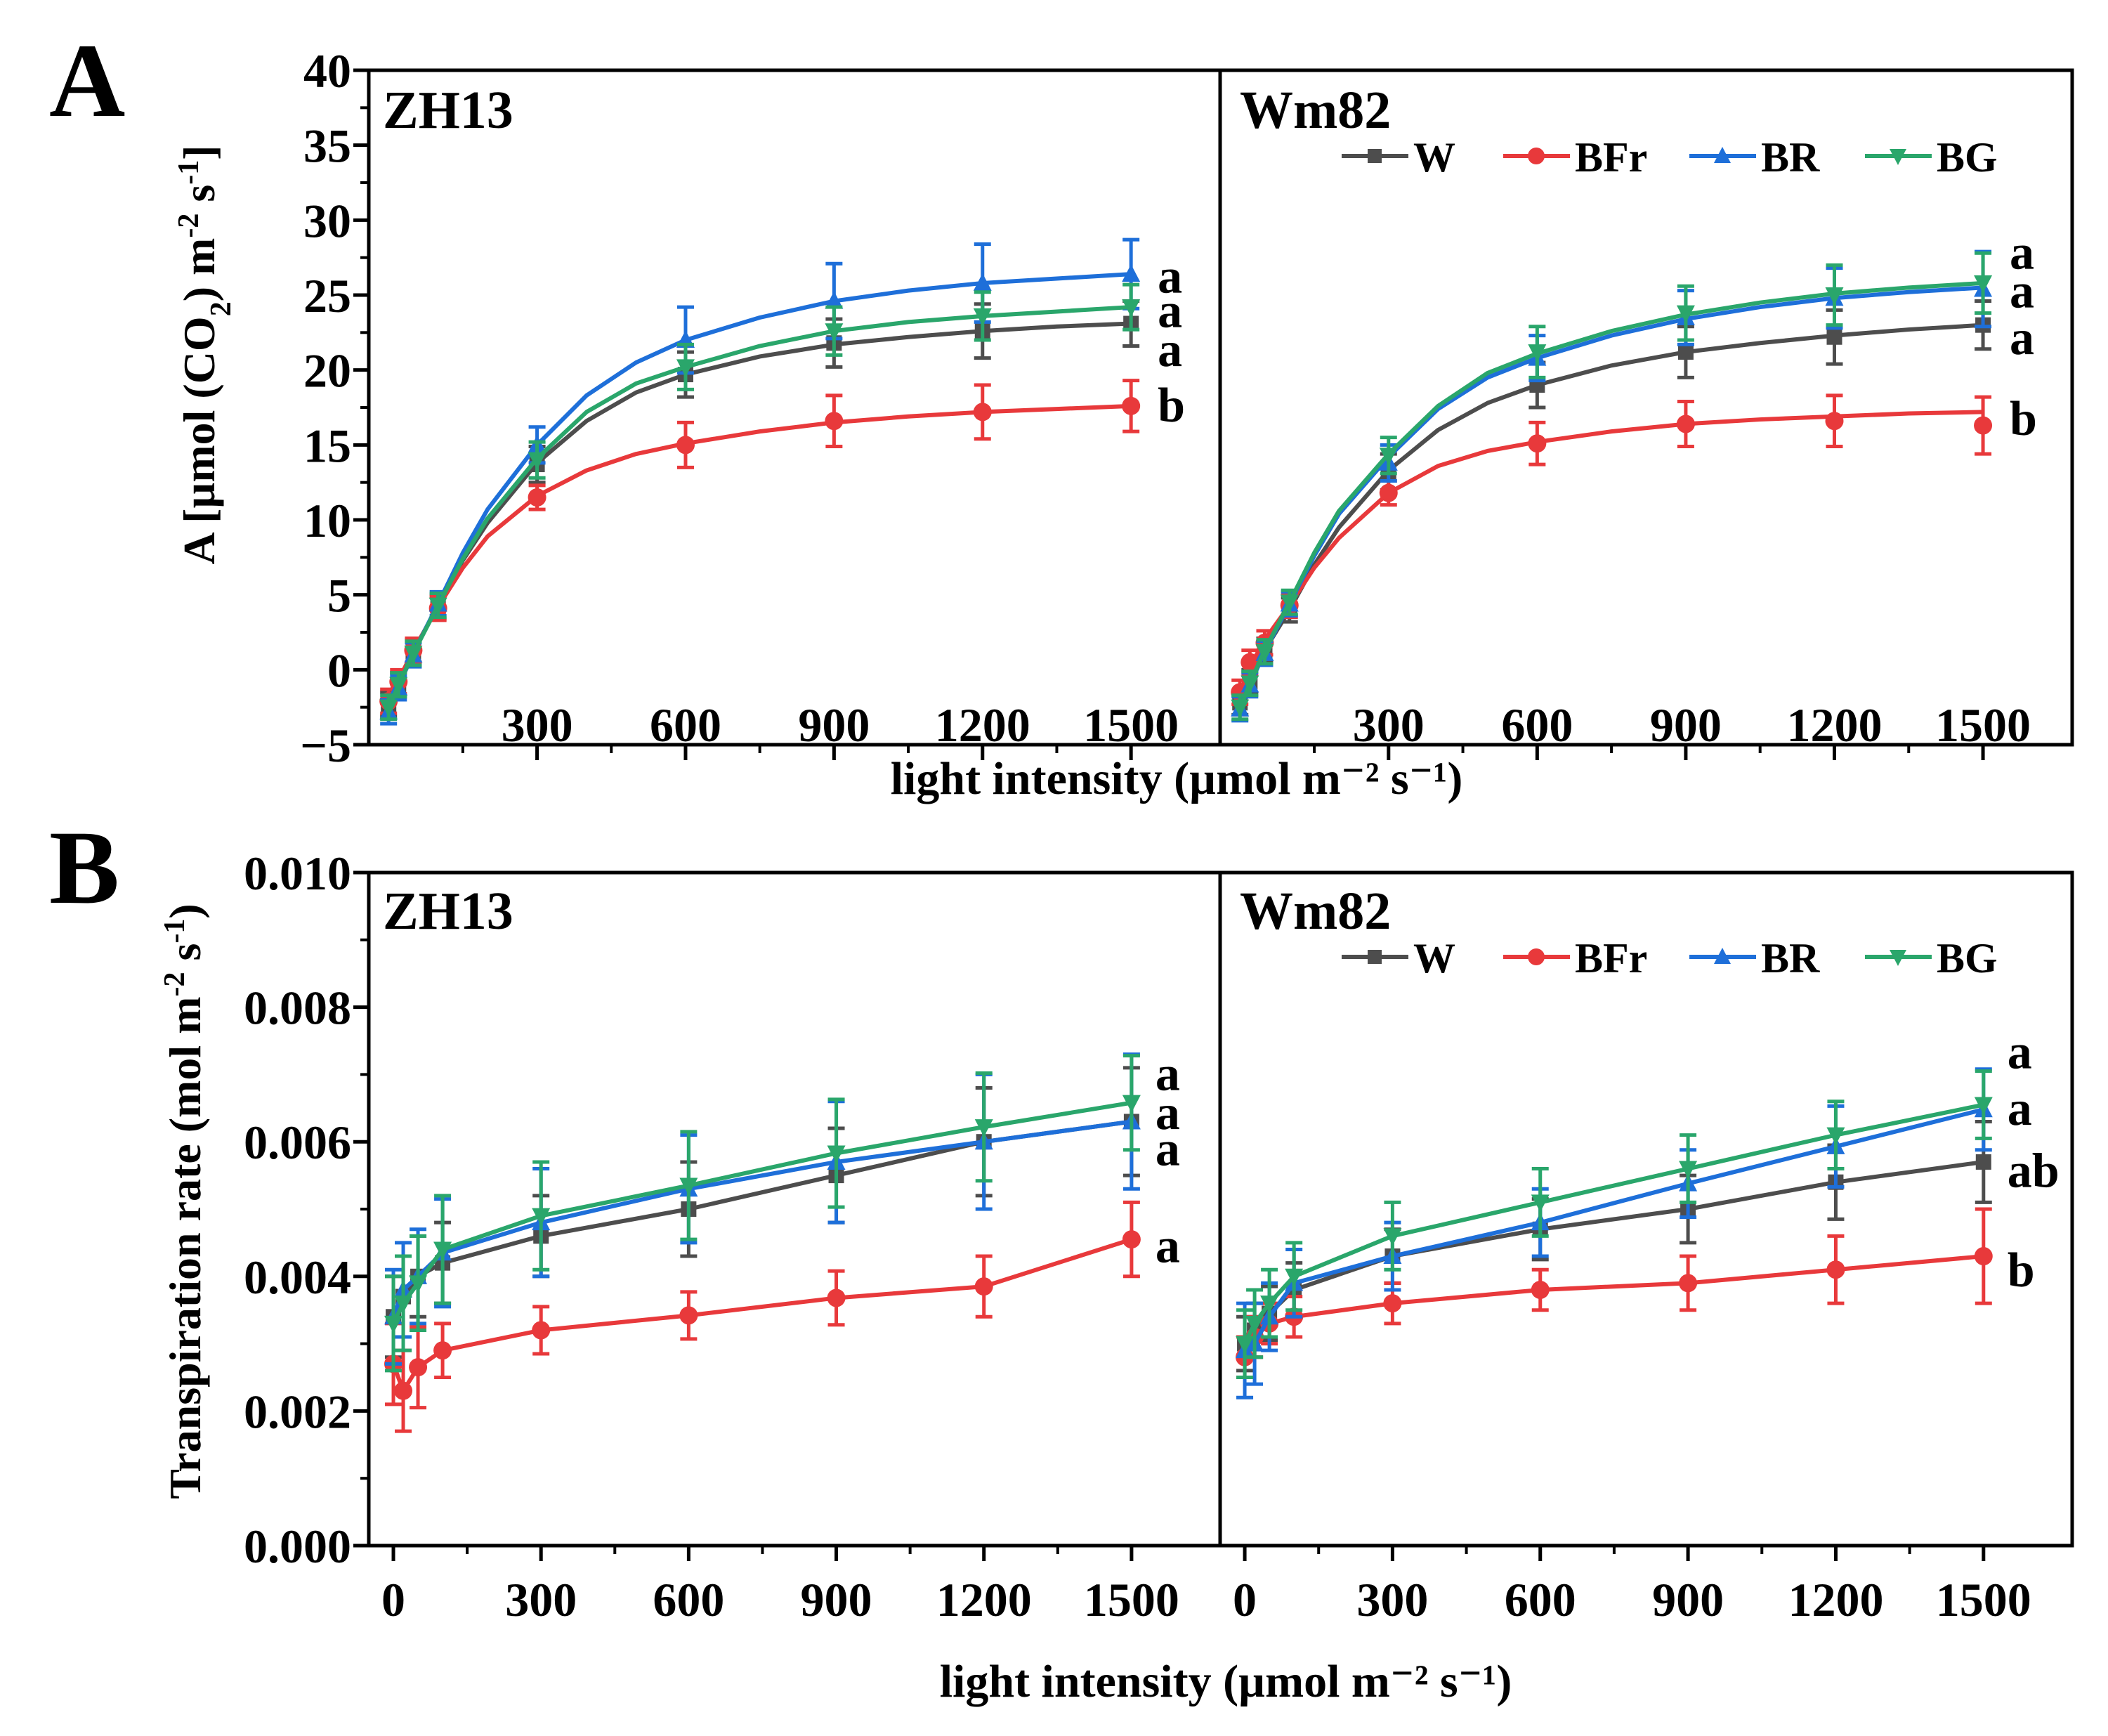 This screenshot has width=2108, height=1736. I want to click on panel-b-zh13-series-bg, so click(762, 1213).